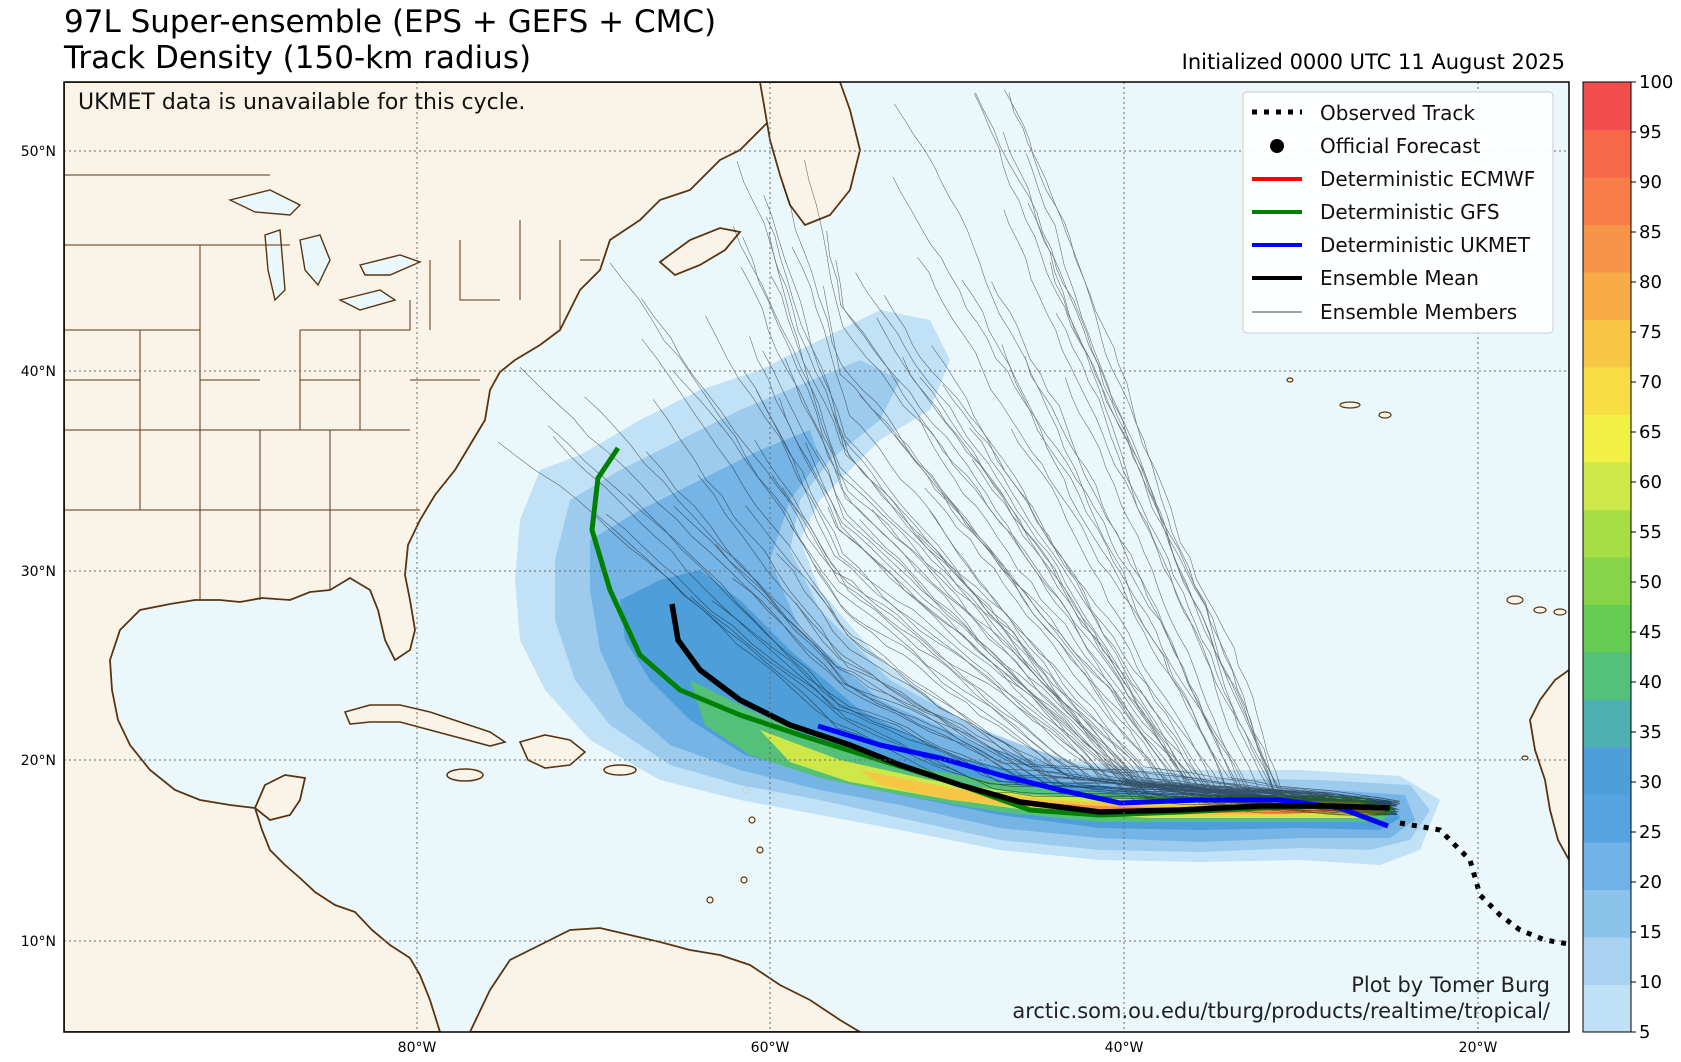  I want to click on legend-label-ukmet: Deterministic UKMET, so click(1425, 245).